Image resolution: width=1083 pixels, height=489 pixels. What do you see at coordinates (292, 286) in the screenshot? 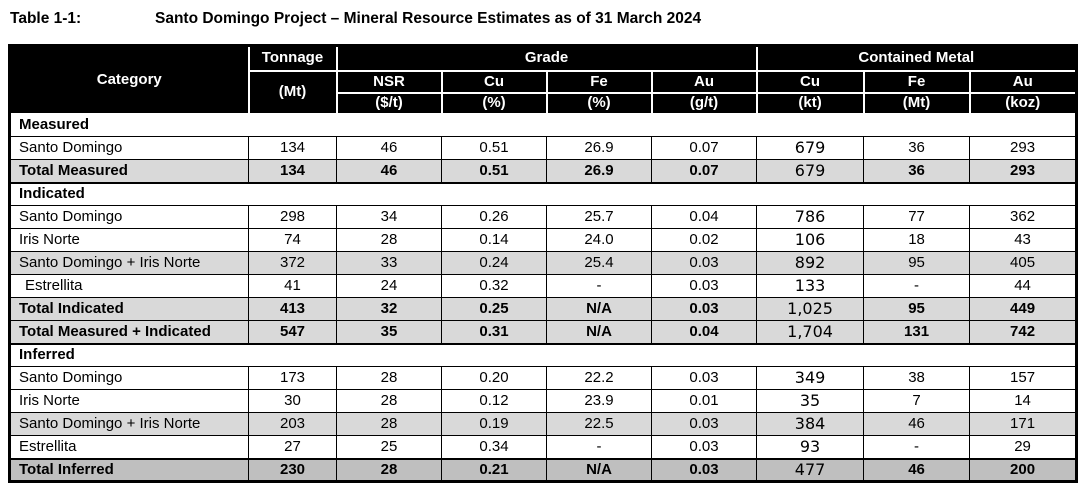
I see `cell-tonnage_mt: 41` at bounding box center [292, 286].